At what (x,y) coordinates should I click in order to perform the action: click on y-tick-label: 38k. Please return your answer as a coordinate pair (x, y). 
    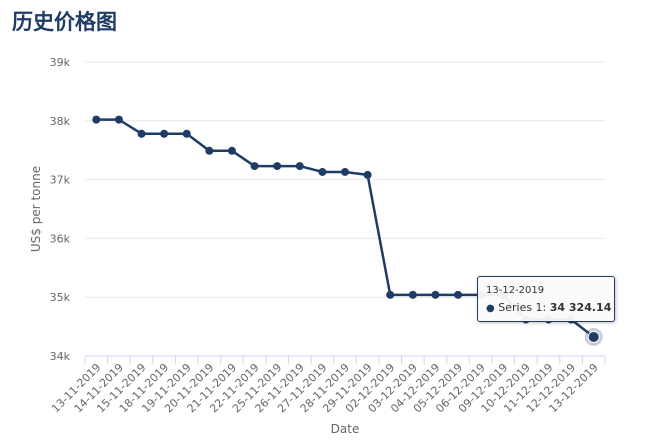
    Looking at the image, I should click on (60, 121).